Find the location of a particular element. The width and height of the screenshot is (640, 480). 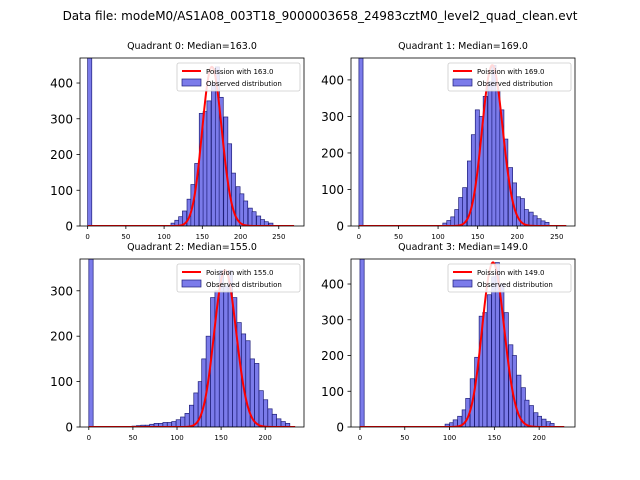

subplot-title: Quadrant 2: Median=155.0 is located at coordinates (192, 247).